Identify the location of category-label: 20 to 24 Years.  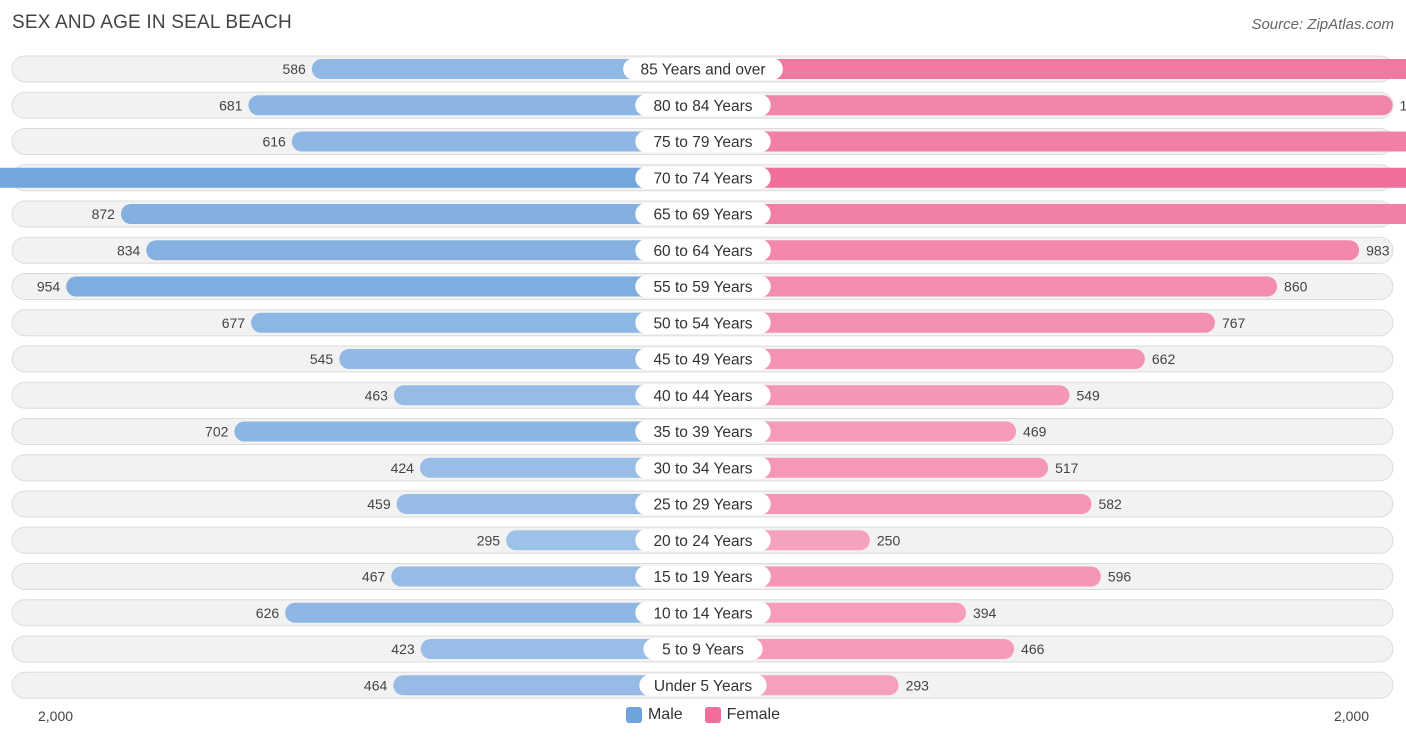
(702, 541).